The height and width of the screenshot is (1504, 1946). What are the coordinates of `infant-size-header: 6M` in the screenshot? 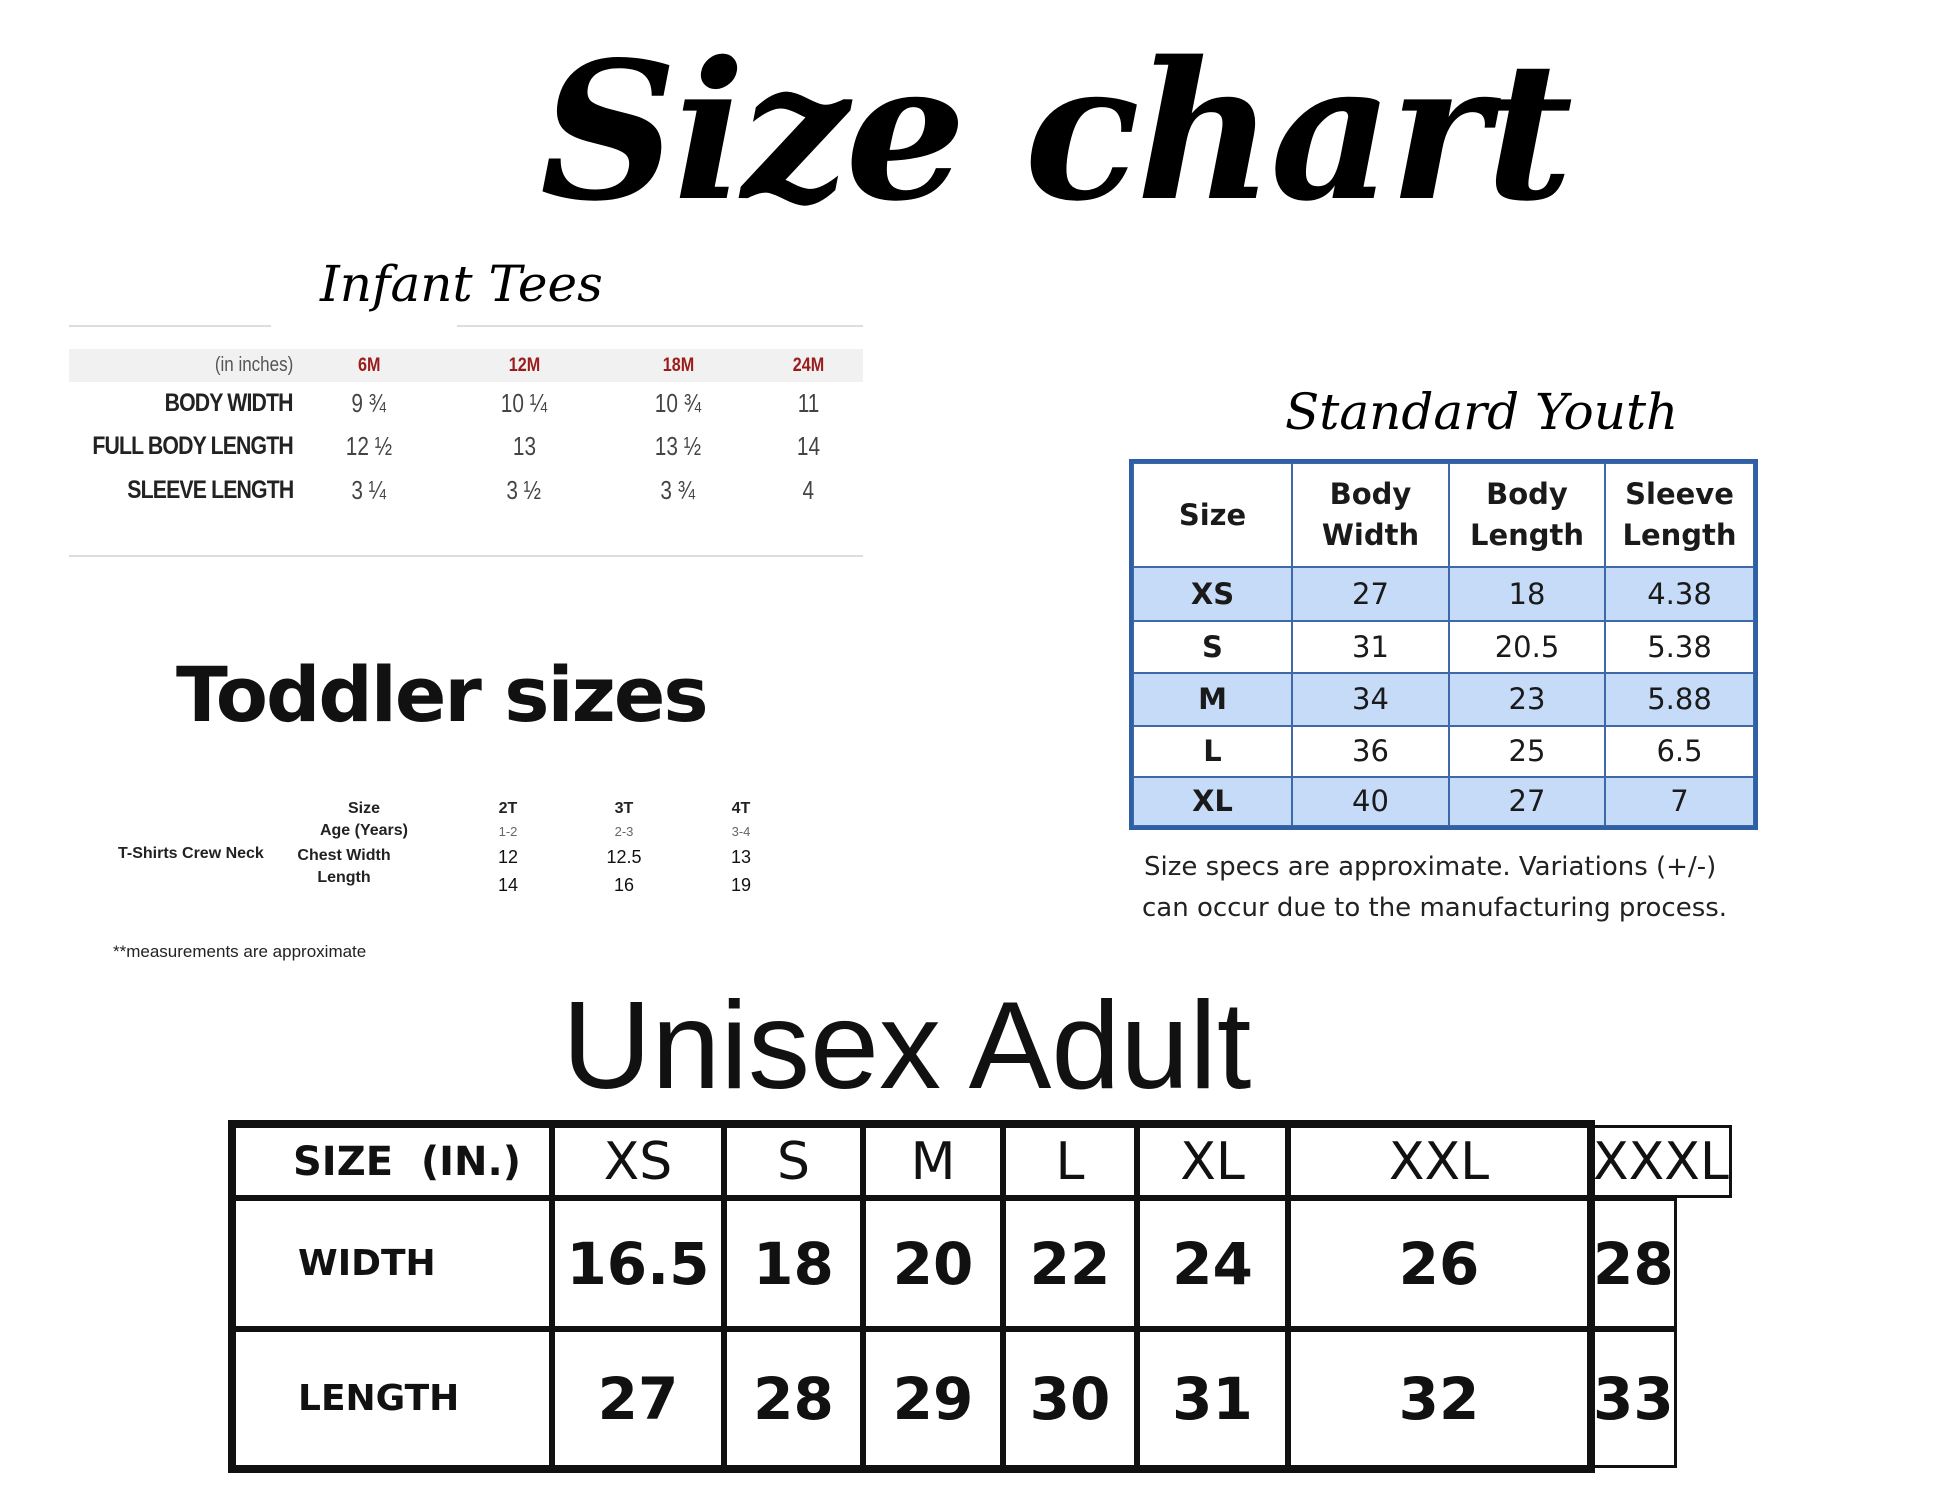 It's located at (369, 365).